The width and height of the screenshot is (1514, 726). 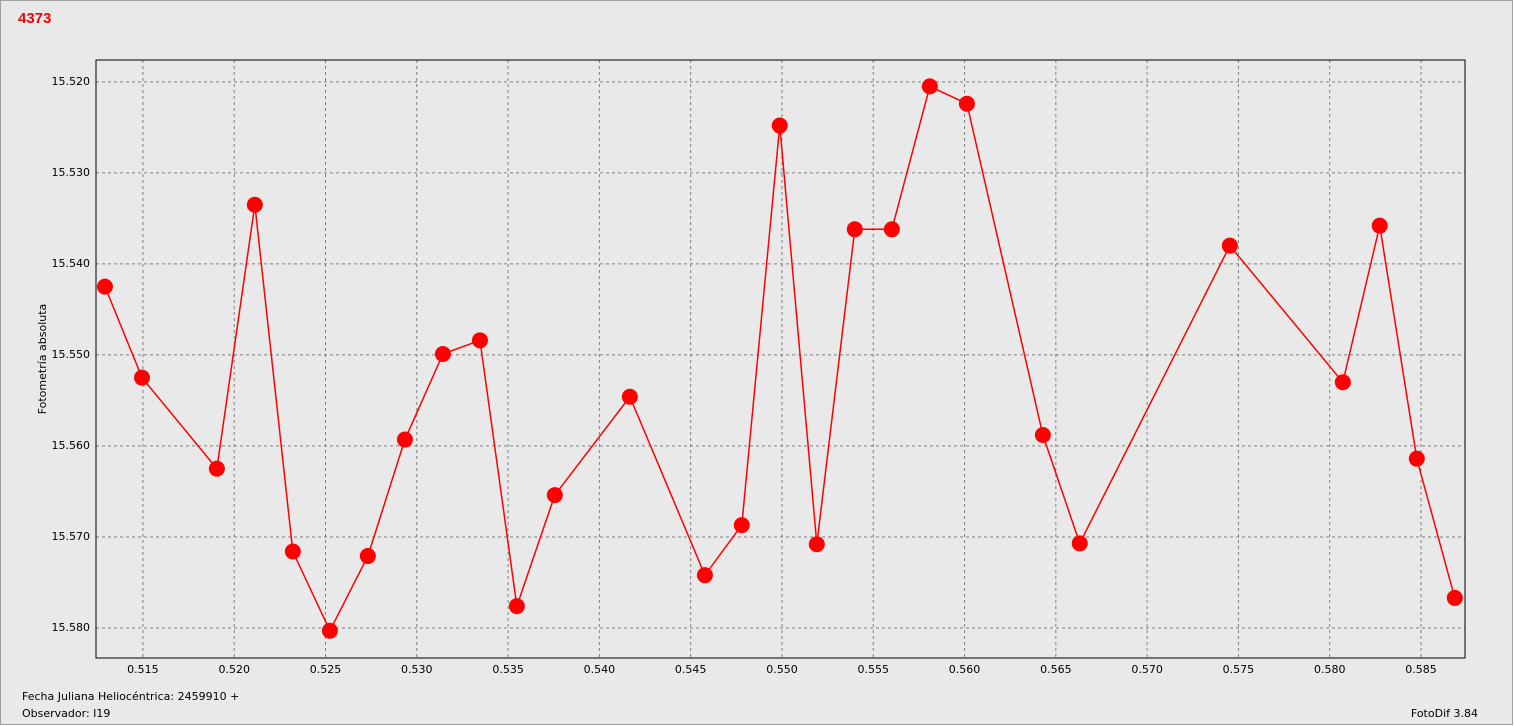 I want to click on x-tick-label: 0.530, so click(x=417, y=669).